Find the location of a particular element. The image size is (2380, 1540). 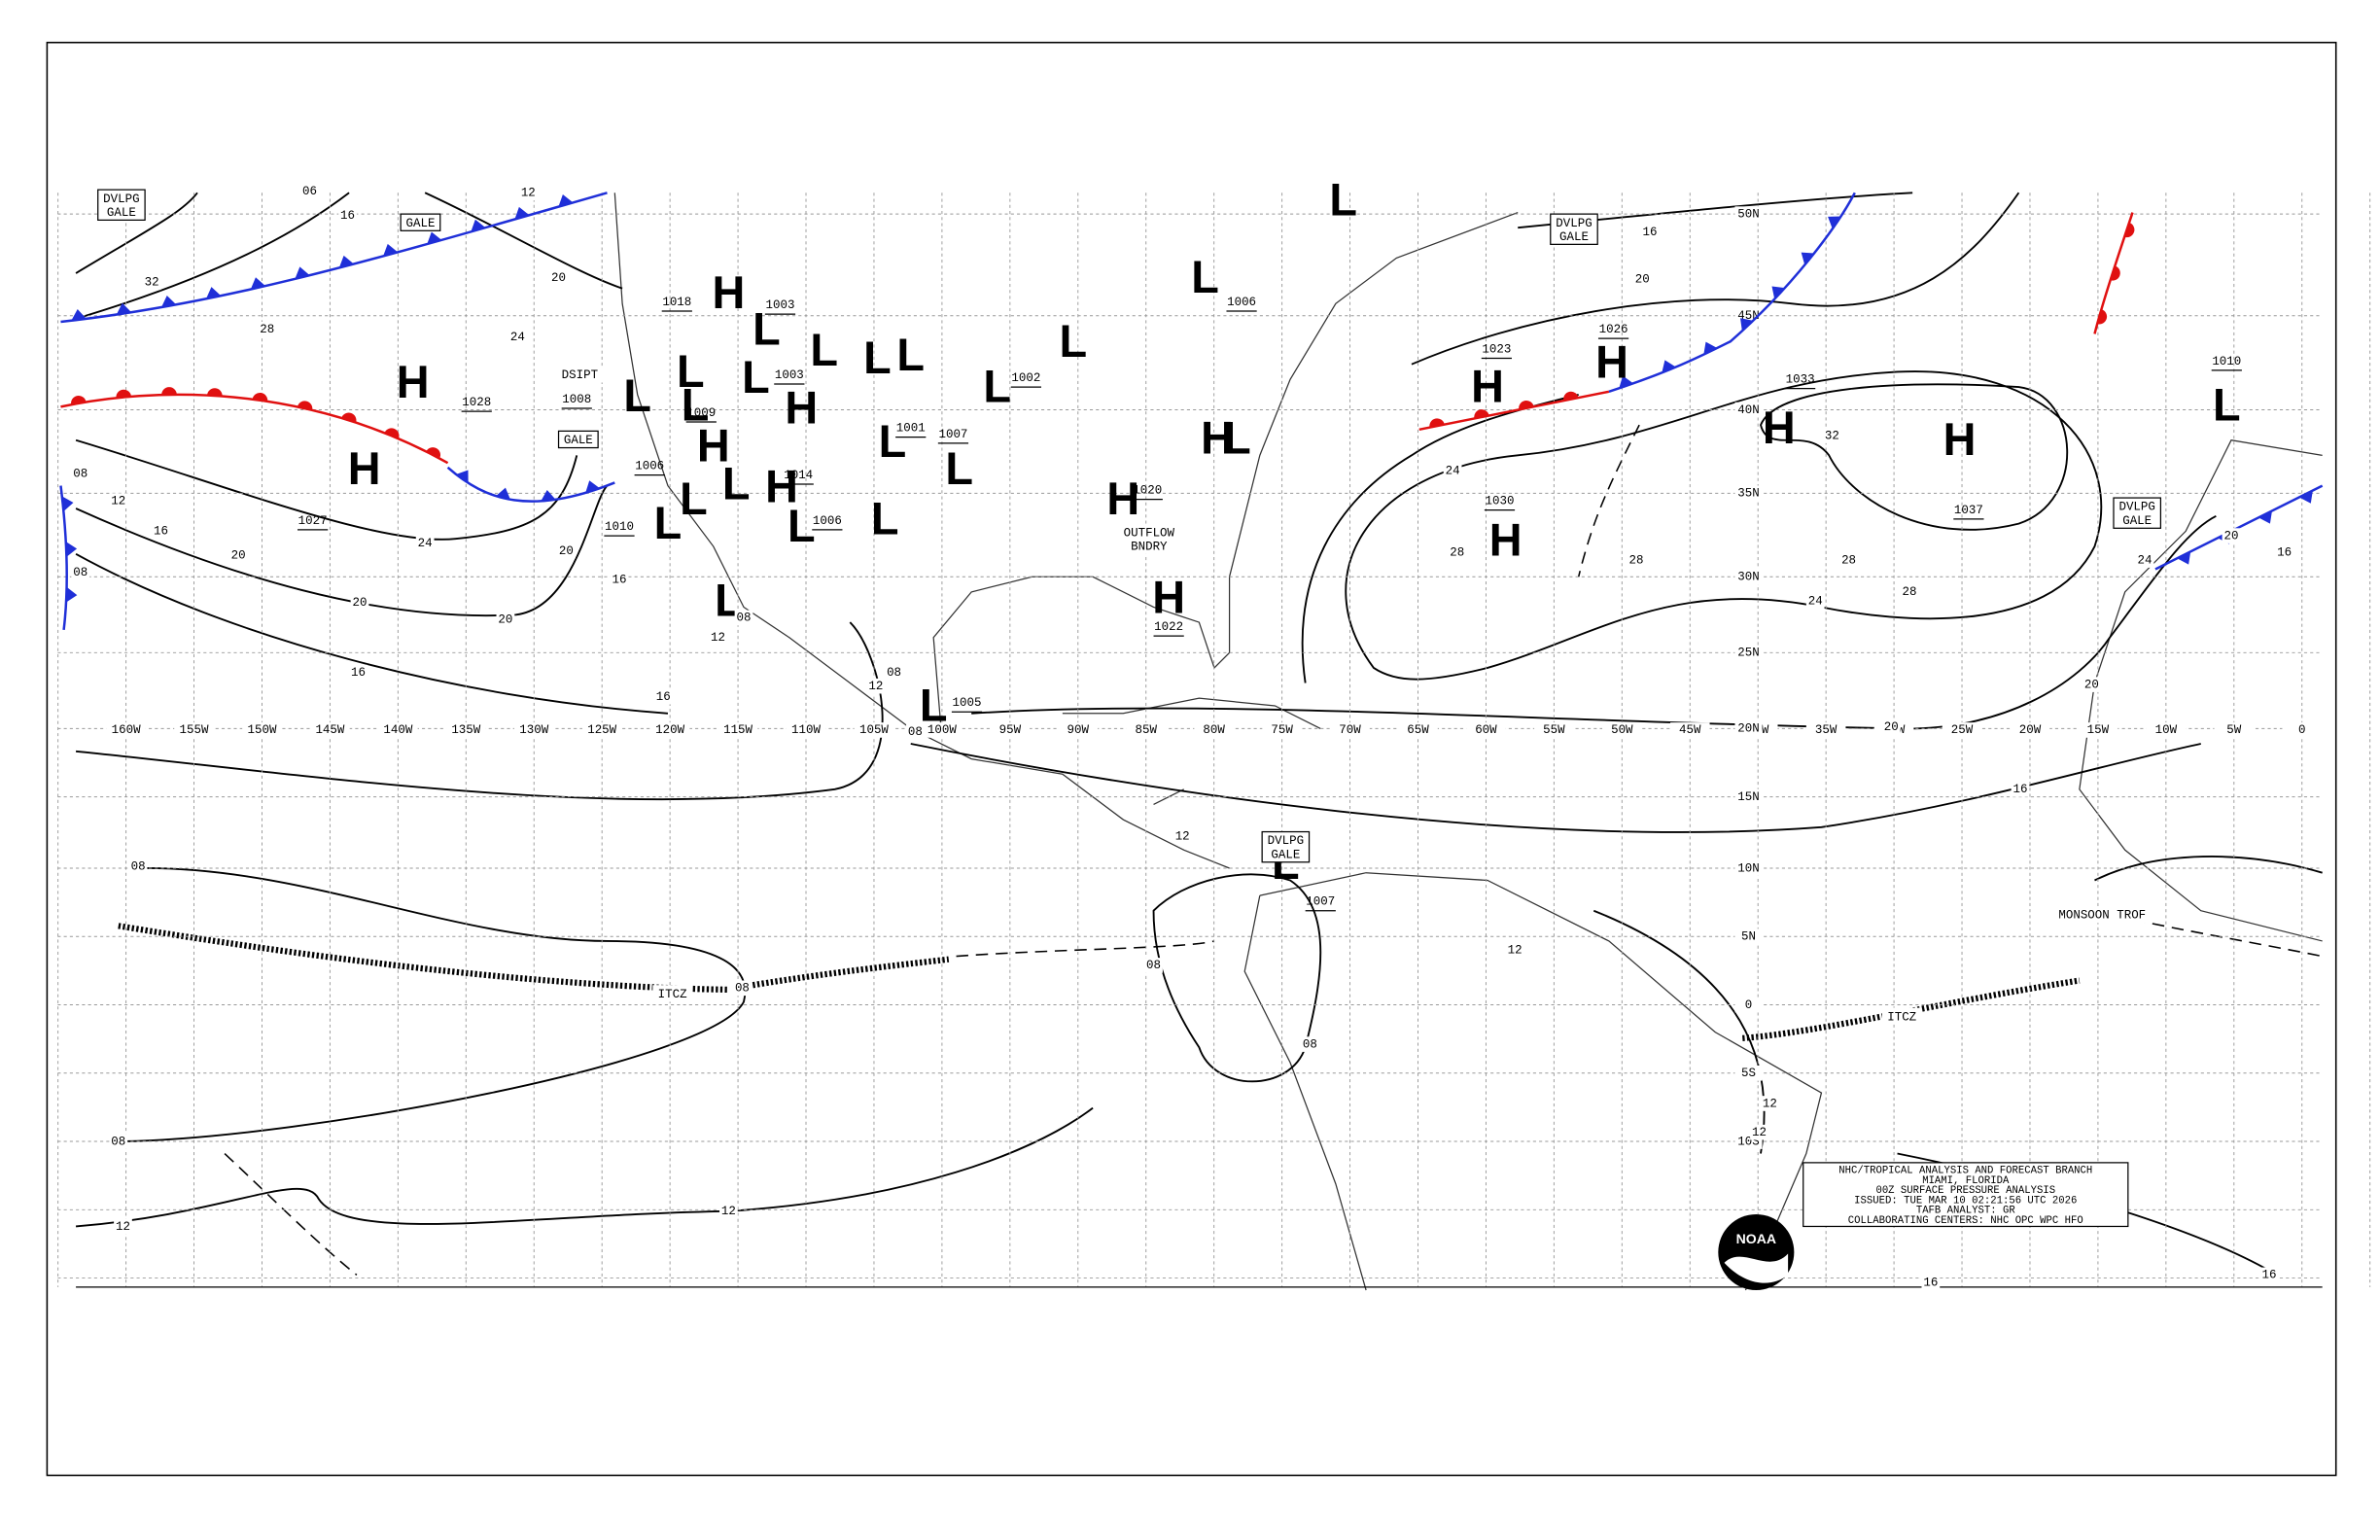

annotation: GALE is located at coordinates (121, 213).